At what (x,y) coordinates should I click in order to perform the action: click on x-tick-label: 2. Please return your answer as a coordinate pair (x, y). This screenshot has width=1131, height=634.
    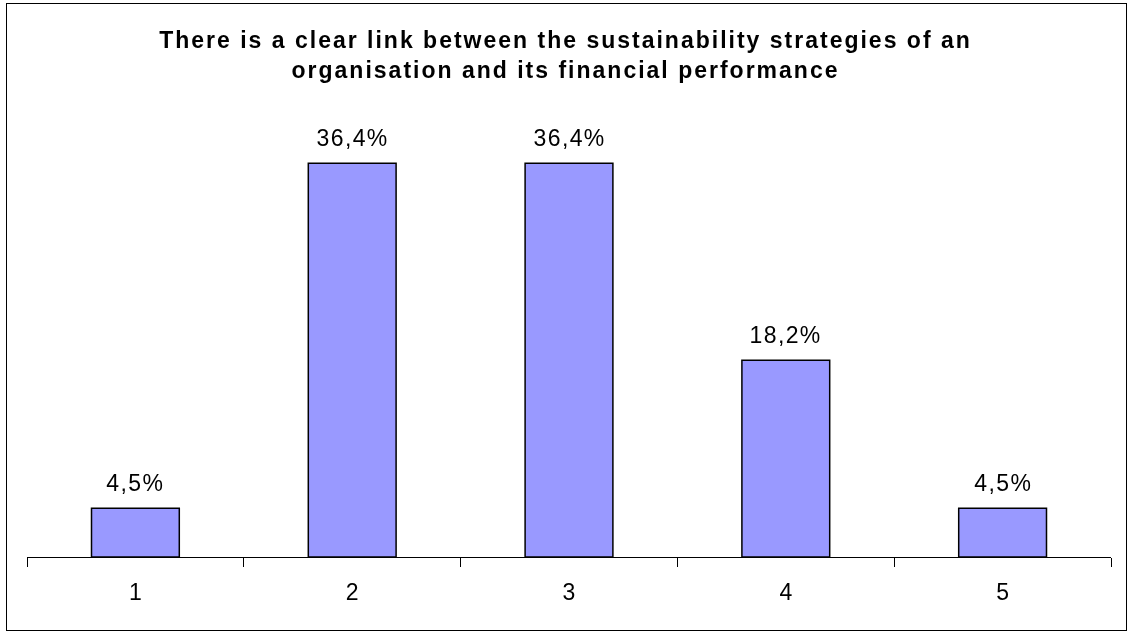
    Looking at the image, I should click on (352, 591).